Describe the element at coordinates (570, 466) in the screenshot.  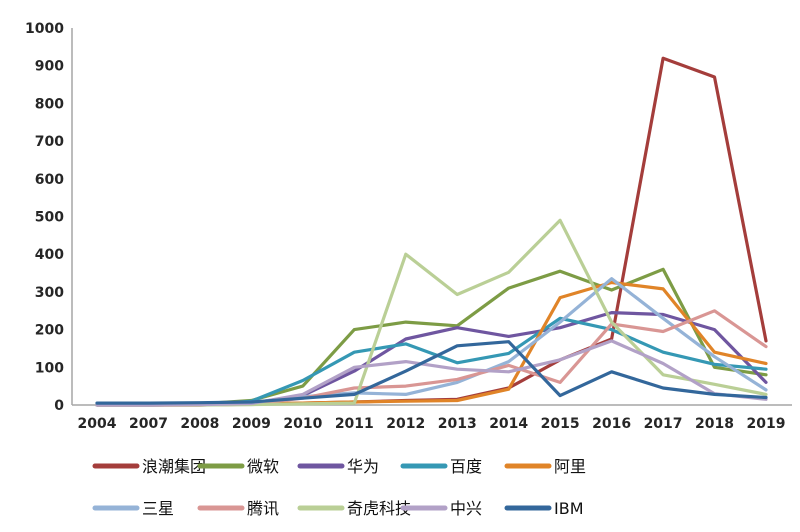
I see `legend-label-阿里: 阿里` at that location.